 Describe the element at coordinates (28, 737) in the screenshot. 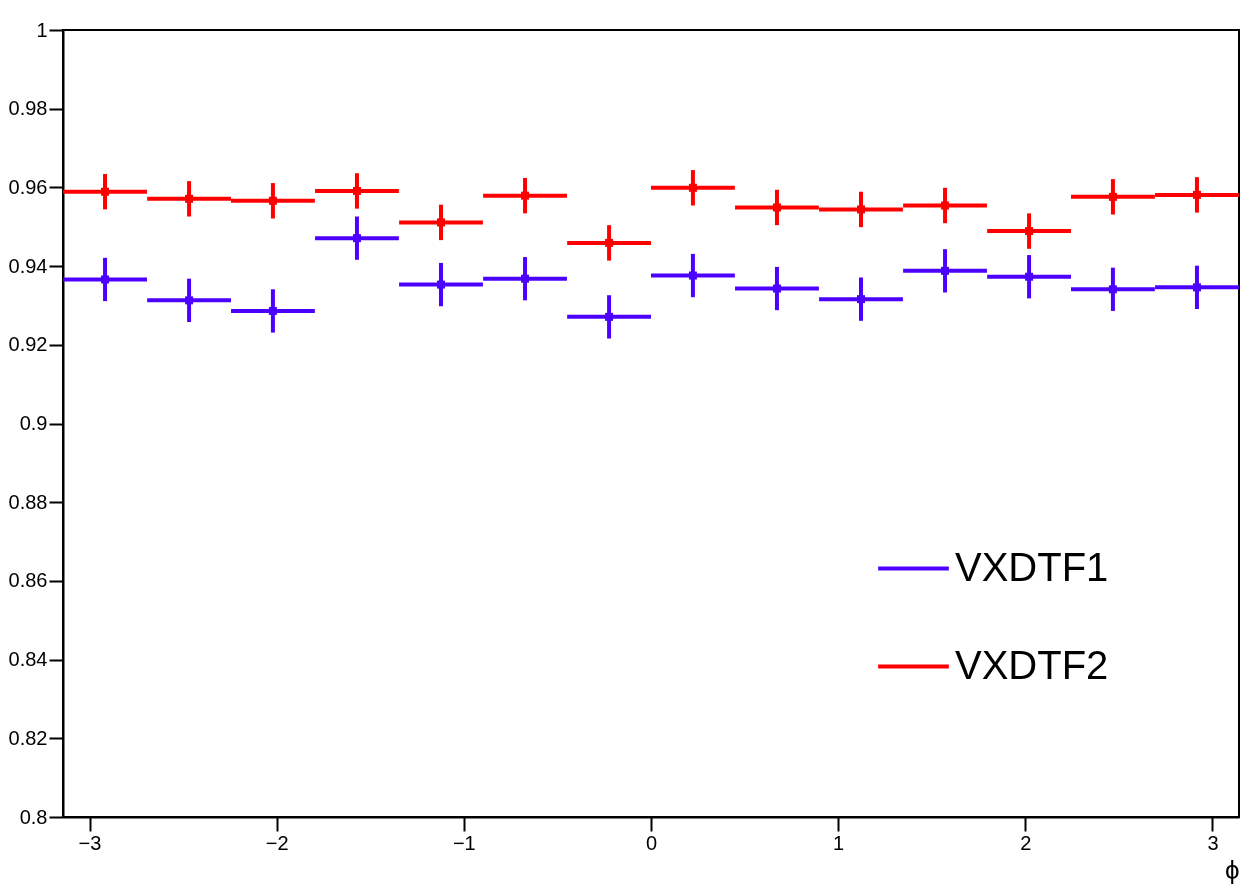

I see `y-tick-label: 0.82` at that location.